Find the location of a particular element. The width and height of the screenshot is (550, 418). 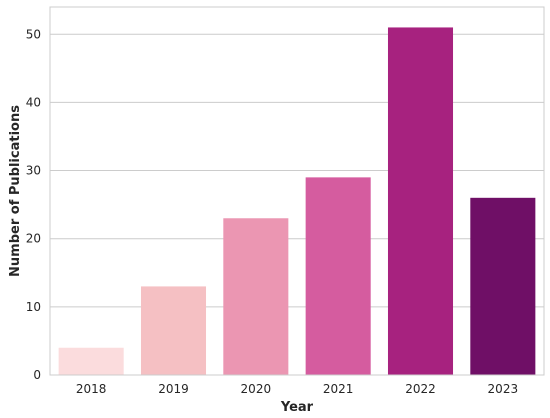

x-tick-label: 2022 is located at coordinates (420, 389).